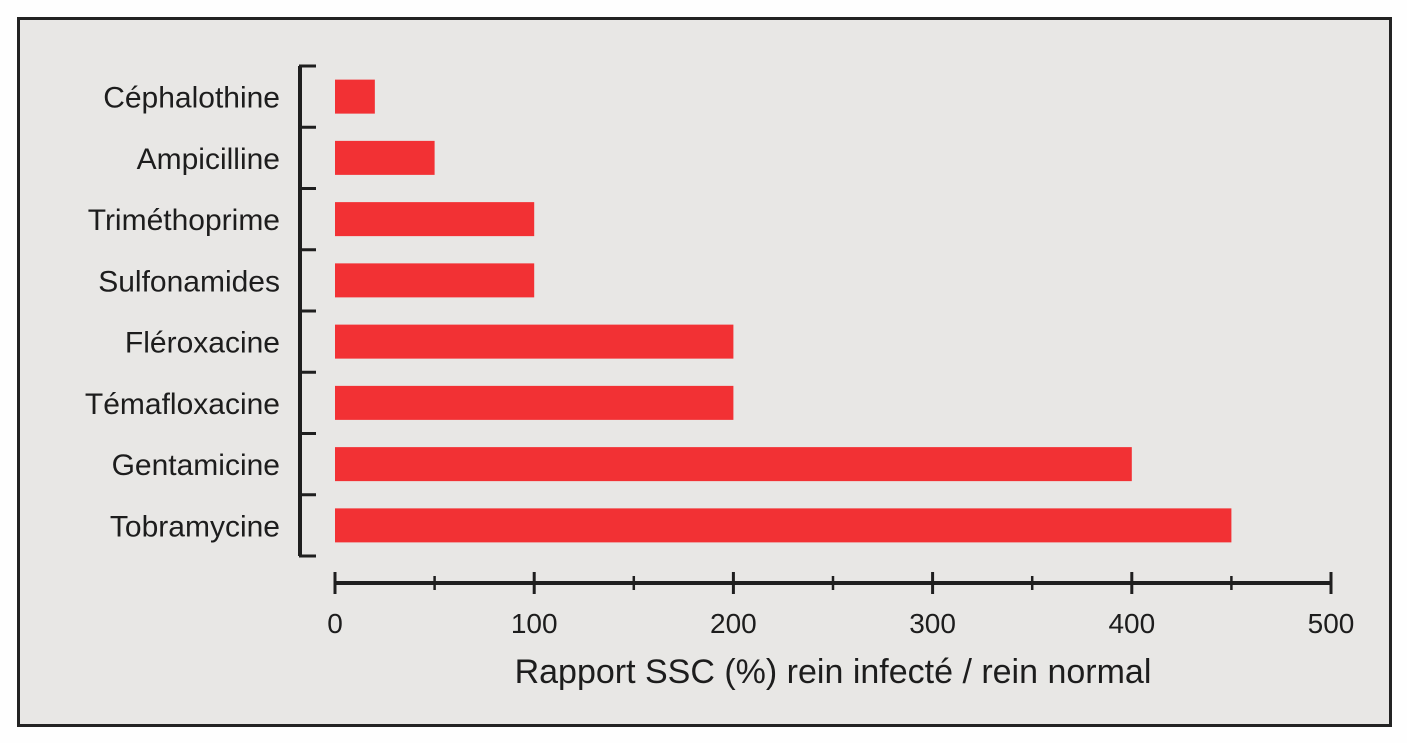 The width and height of the screenshot is (1407, 743). I want to click on x-tick-label: 500, so click(1331, 623).